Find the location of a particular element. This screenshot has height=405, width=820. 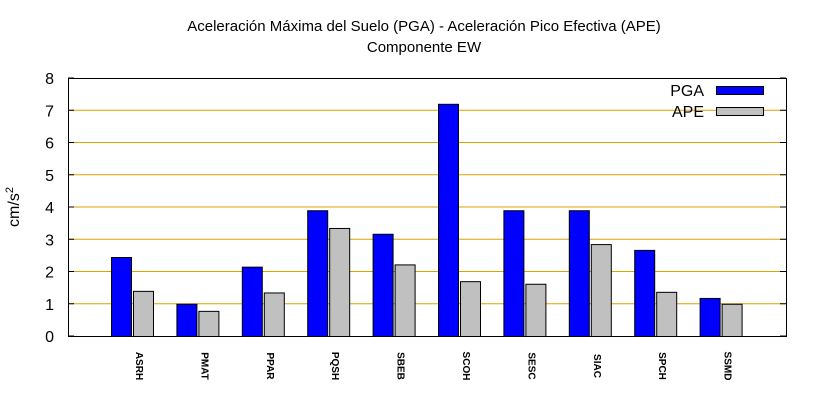

x-tick-label: ASRH is located at coordinates (138, 366).